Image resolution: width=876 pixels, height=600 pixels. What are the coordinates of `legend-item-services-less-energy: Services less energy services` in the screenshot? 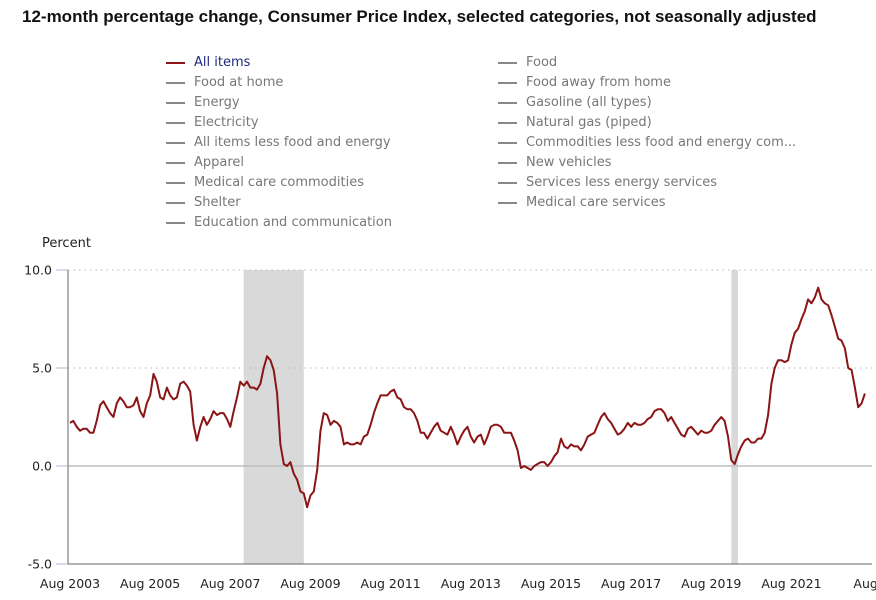 It's located at (647, 183).